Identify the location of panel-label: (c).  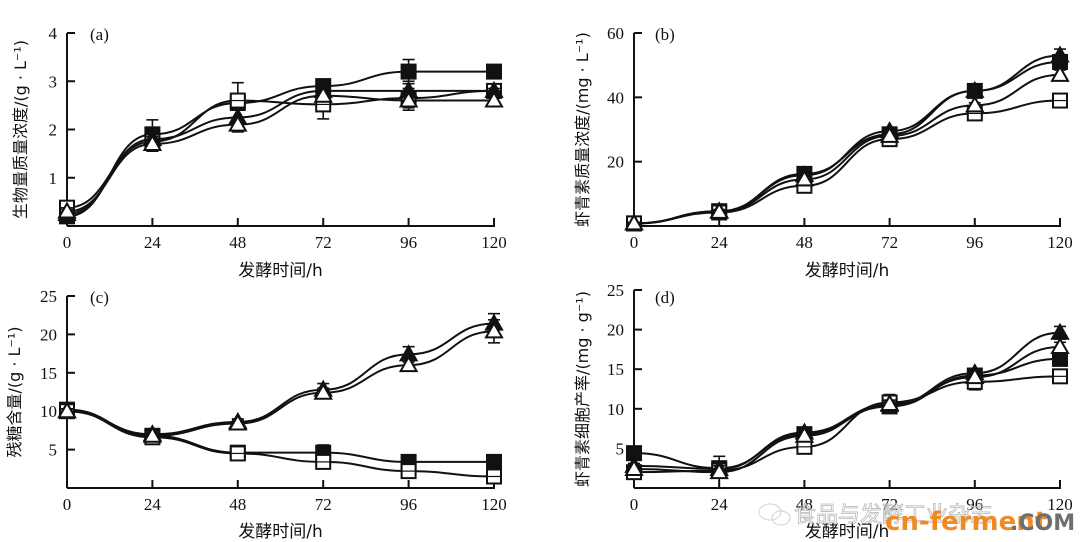
(99, 297).